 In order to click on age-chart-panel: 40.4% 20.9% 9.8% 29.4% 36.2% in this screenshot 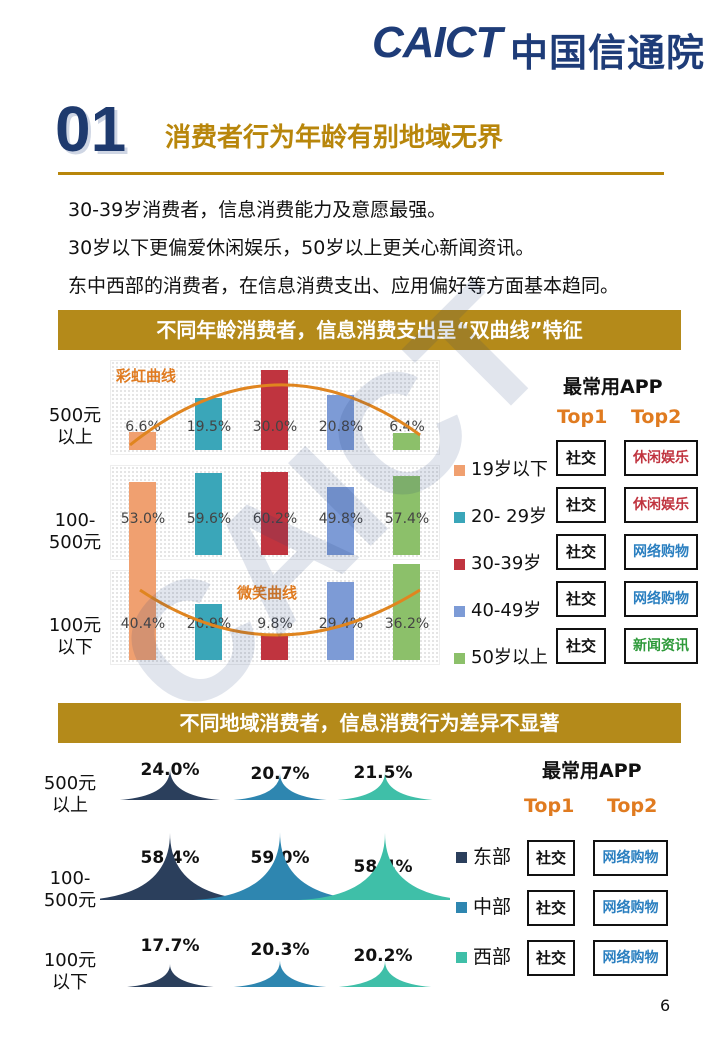, I will do `click(275, 608)`.